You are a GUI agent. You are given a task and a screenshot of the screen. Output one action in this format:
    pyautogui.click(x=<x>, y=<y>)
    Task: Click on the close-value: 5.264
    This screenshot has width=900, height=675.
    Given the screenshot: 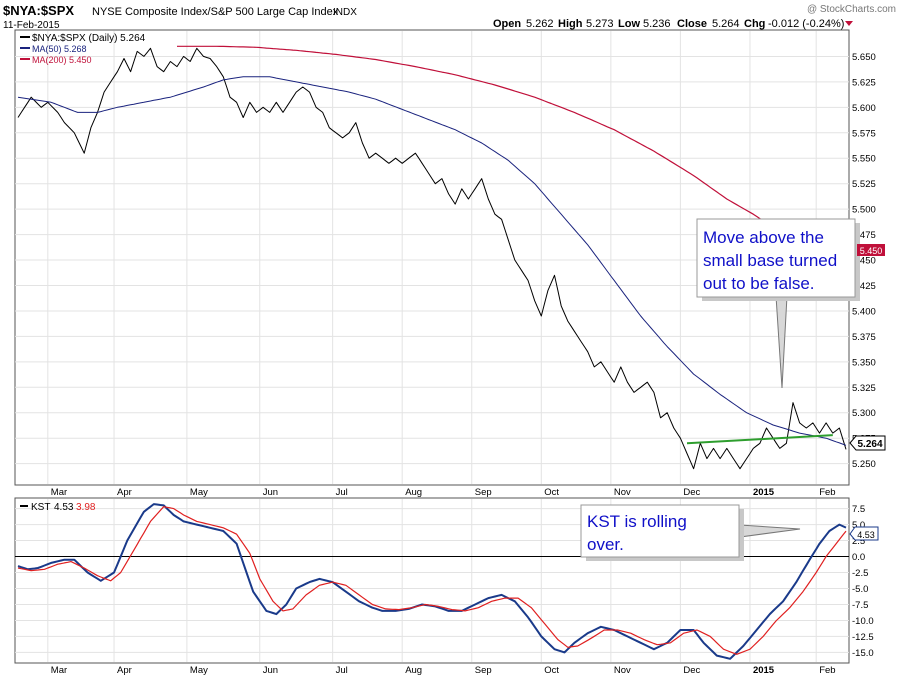 What is the action you would take?
    pyautogui.click(x=726, y=24)
    